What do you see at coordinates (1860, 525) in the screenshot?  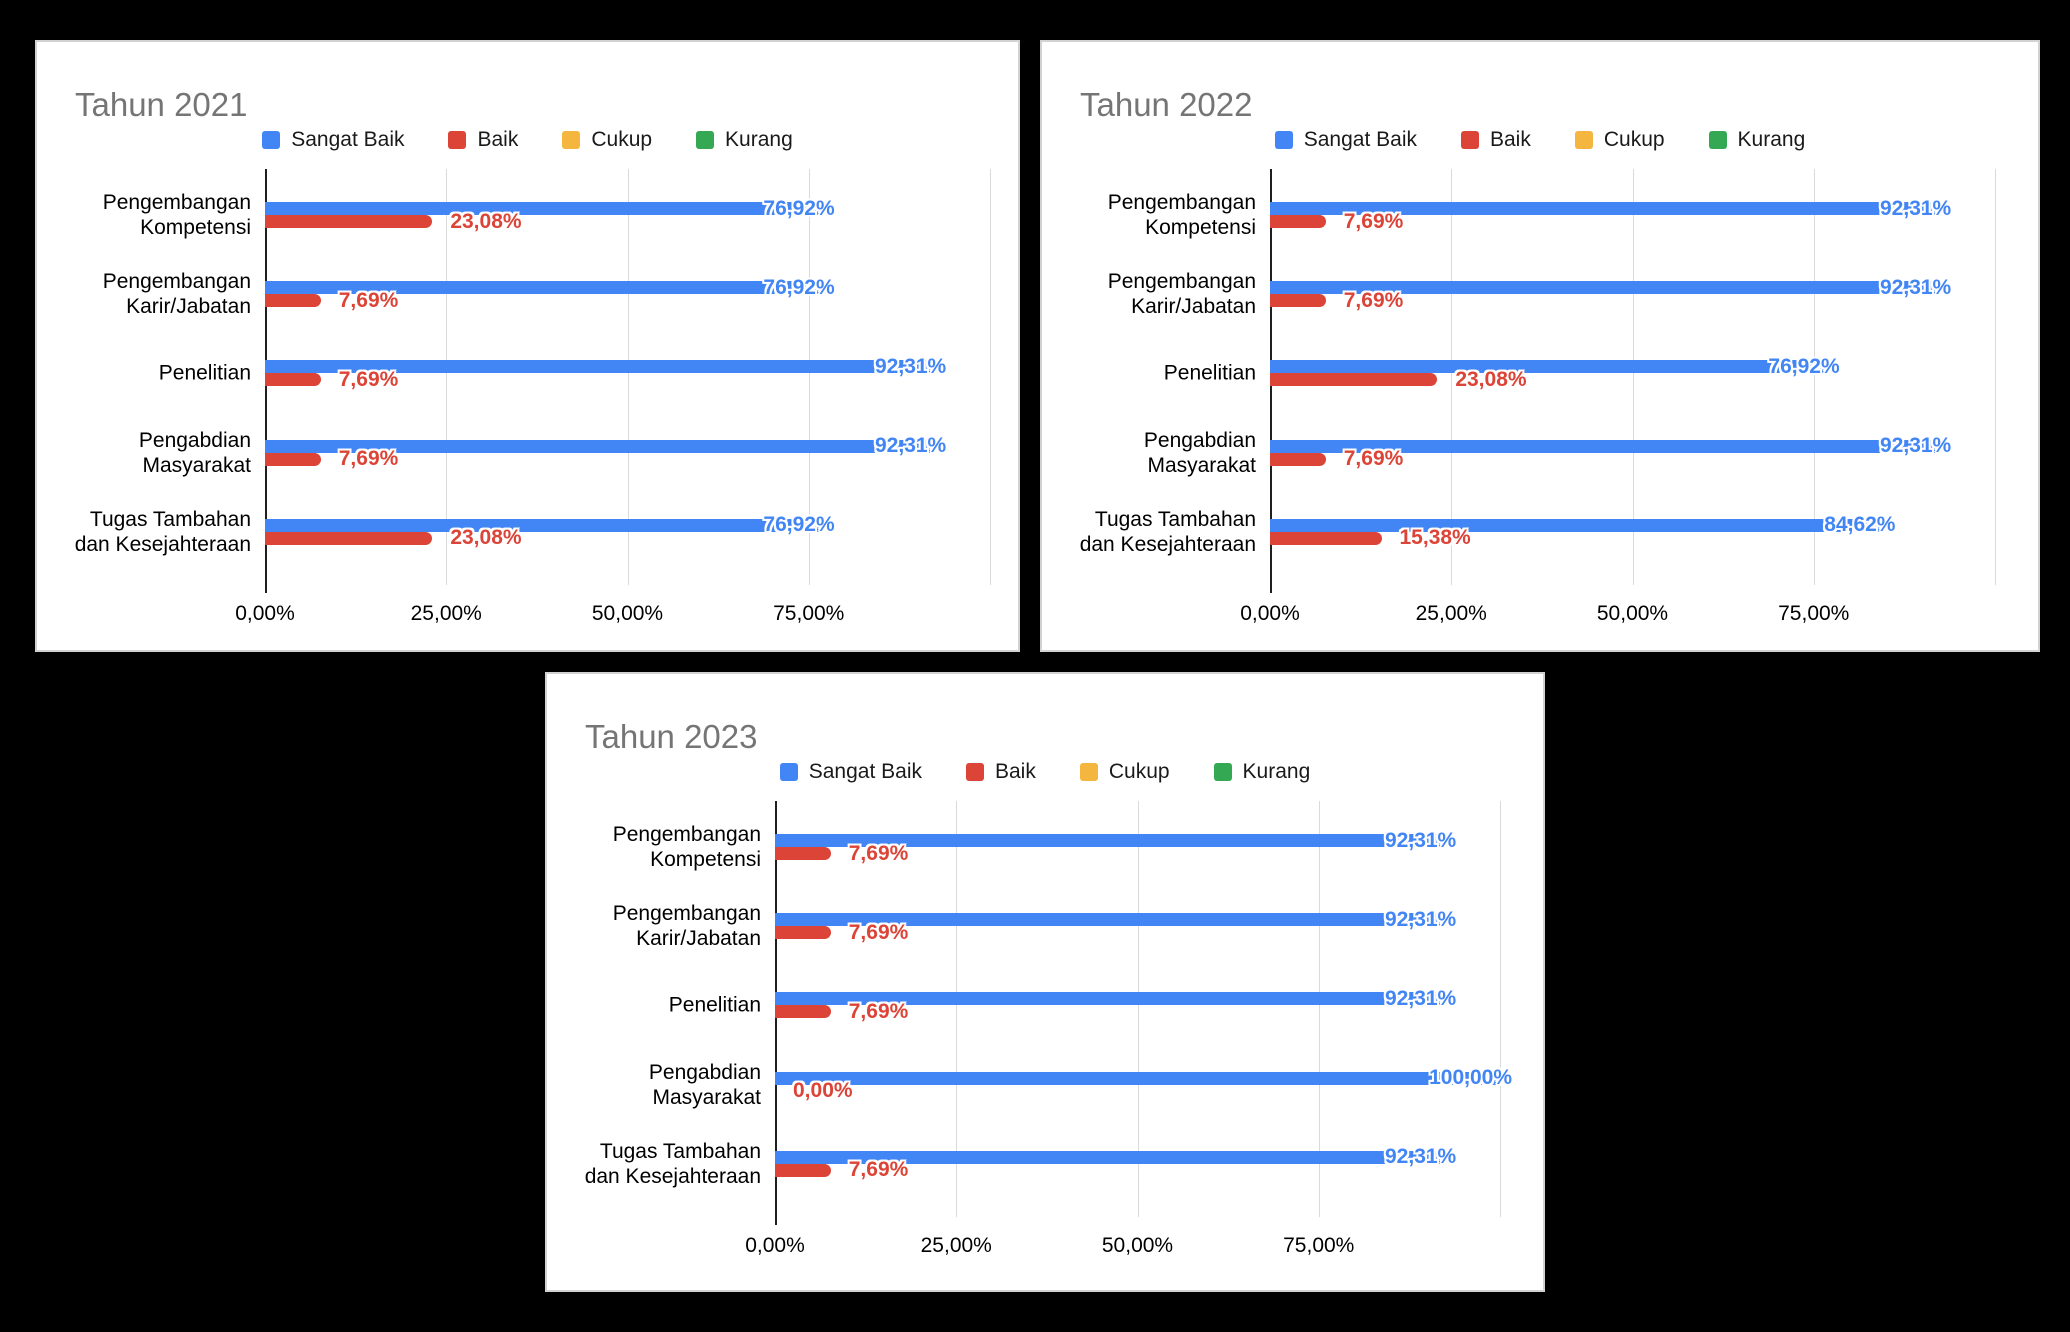 I see `value-label-sangat-baik: 84,62%` at bounding box center [1860, 525].